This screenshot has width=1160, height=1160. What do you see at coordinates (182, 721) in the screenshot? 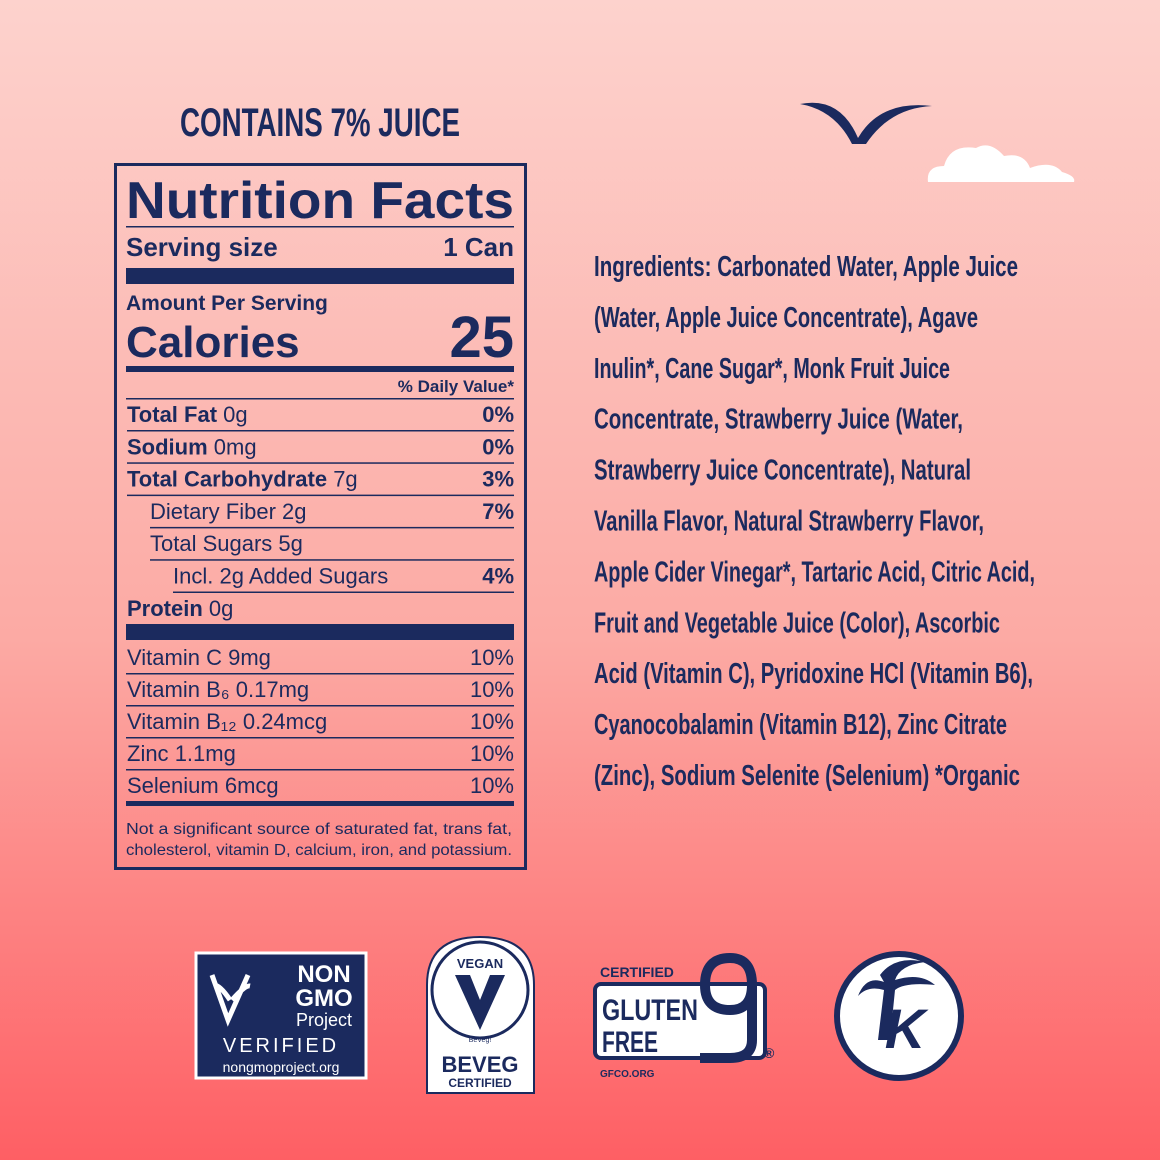
I see `vitamin-name: Vitamin B₁₂` at bounding box center [182, 721].